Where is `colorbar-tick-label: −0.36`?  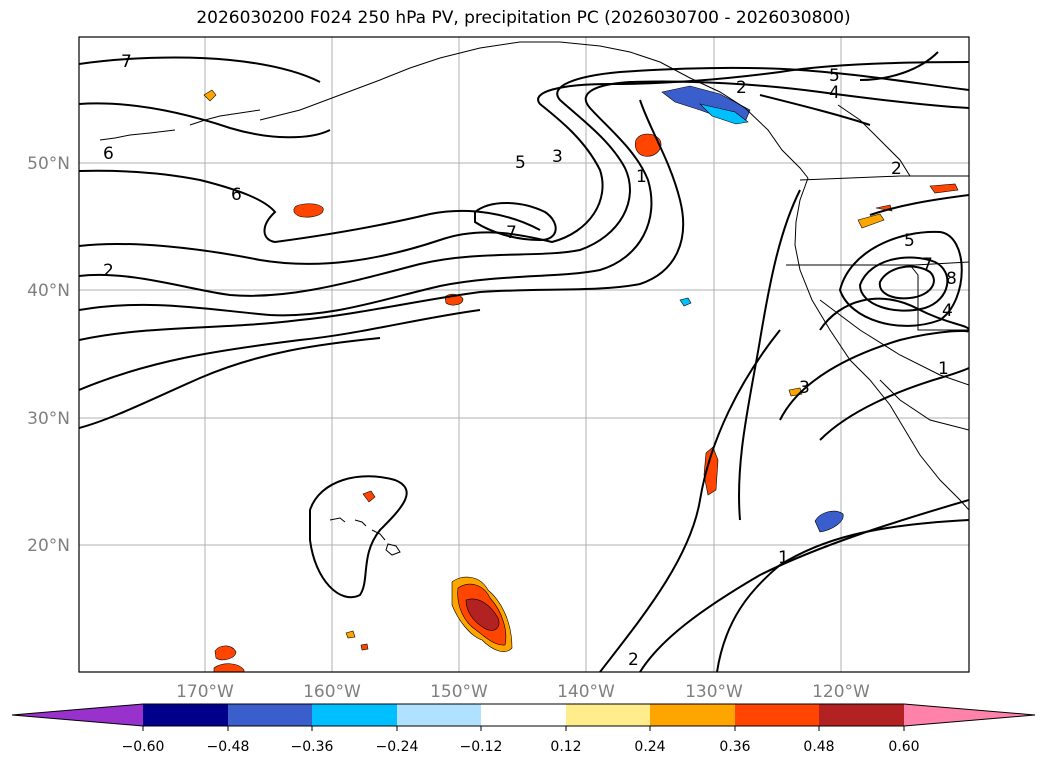
colorbar-tick-label: −0.36 is located at coordinates (312, 747).